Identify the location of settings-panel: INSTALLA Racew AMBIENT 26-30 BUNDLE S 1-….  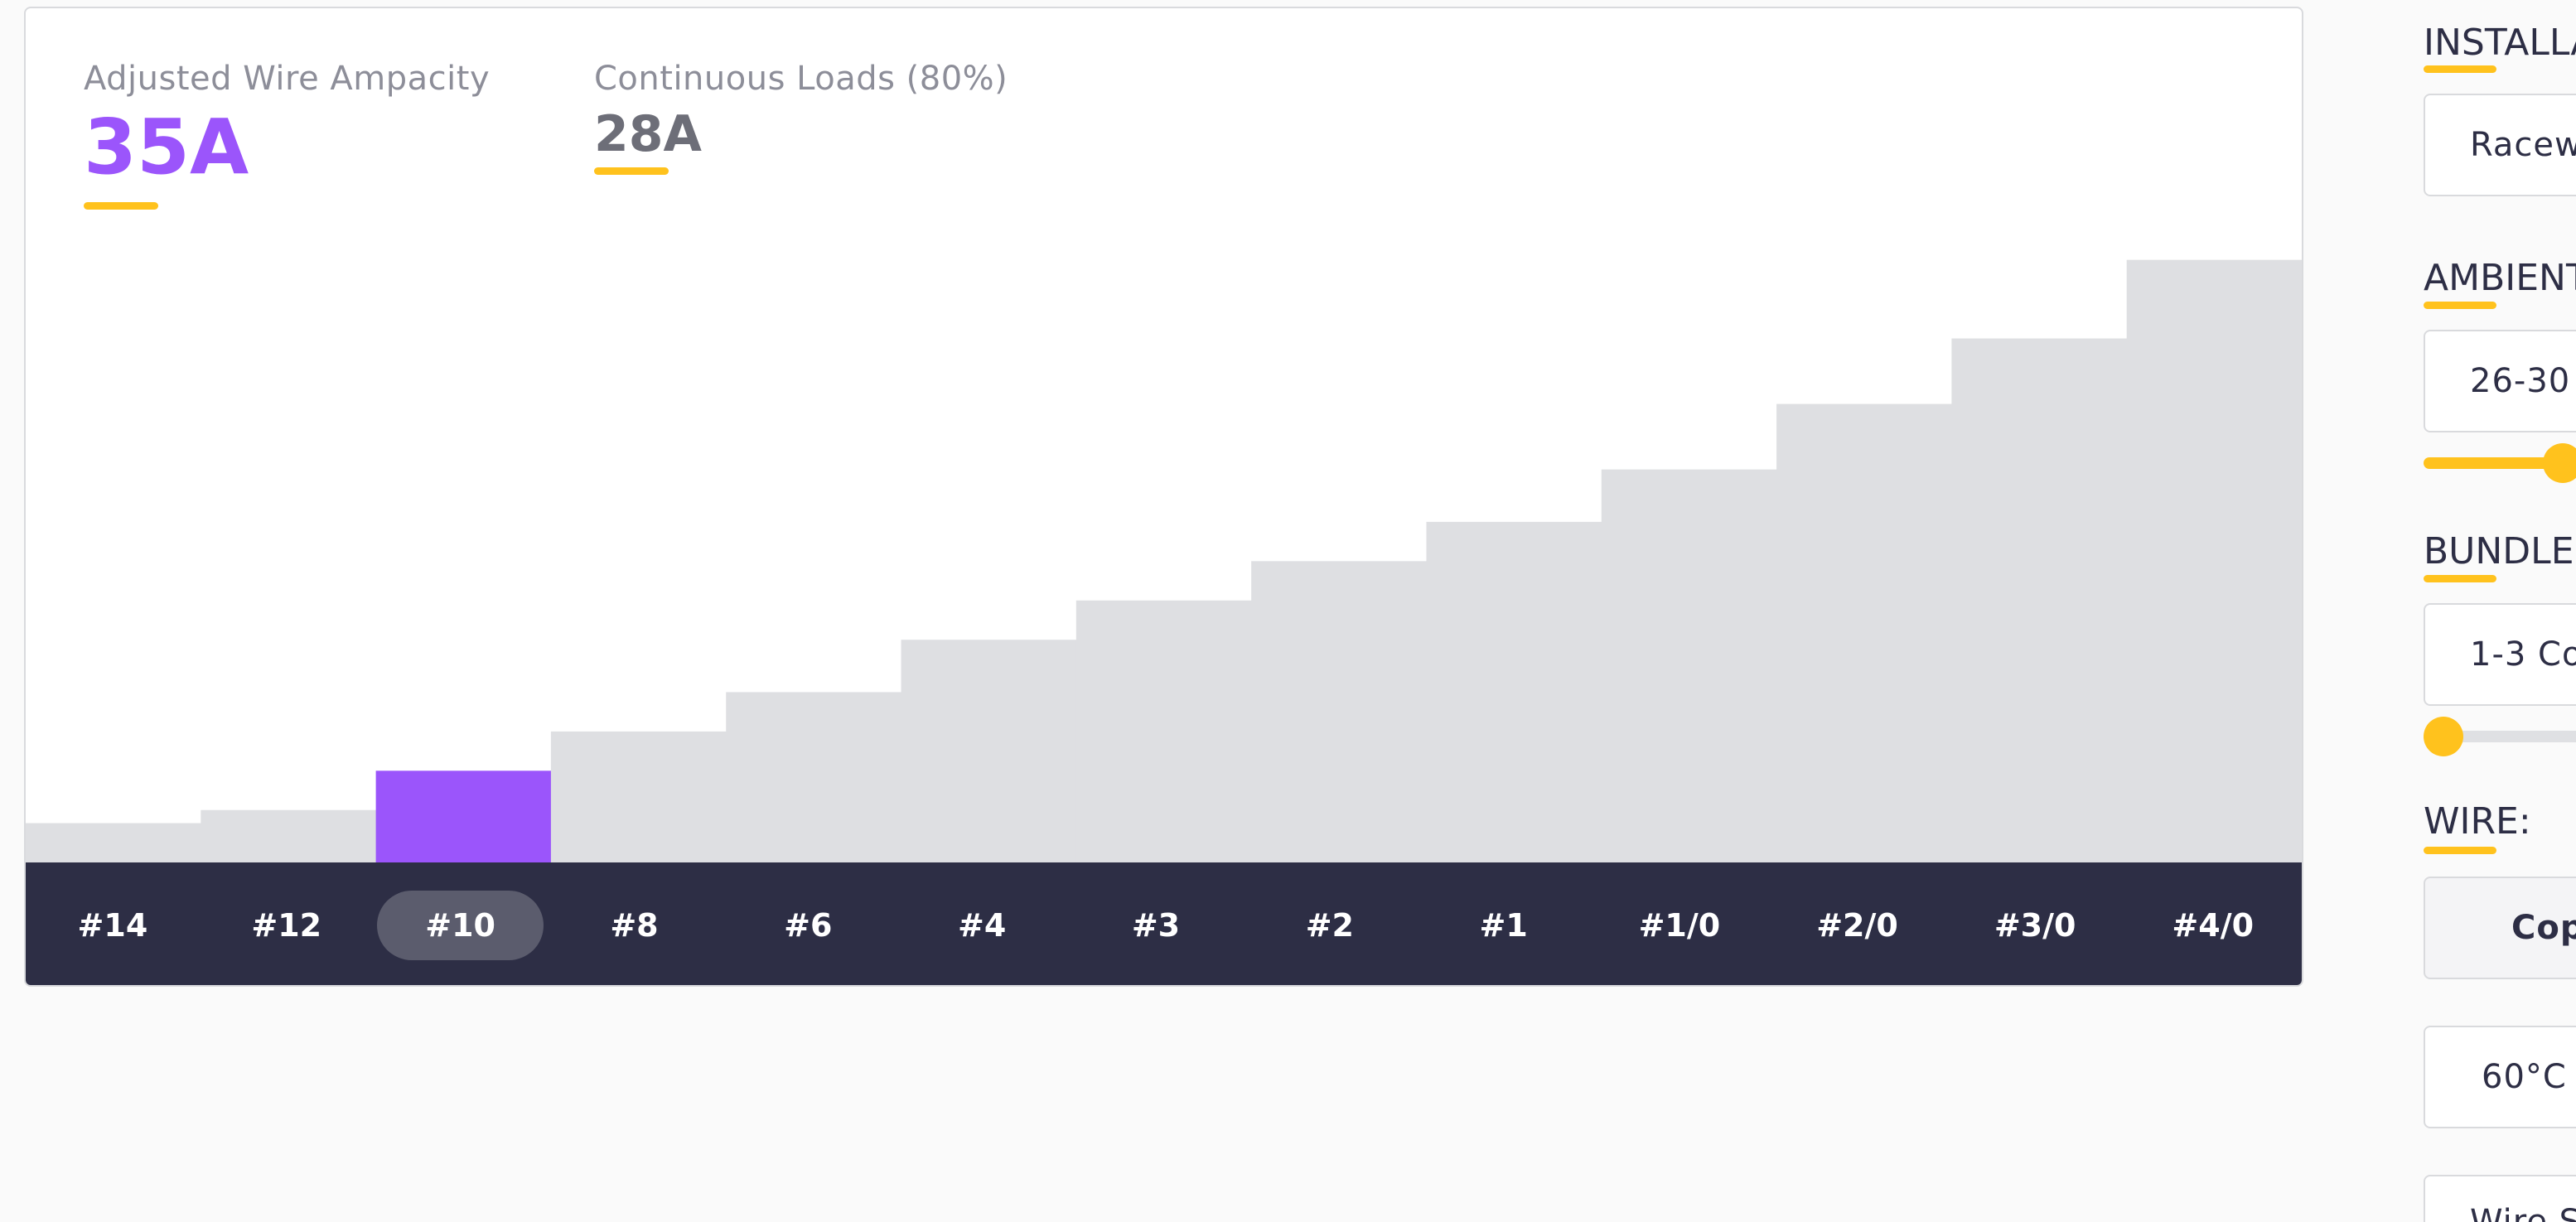
(2500, 611).